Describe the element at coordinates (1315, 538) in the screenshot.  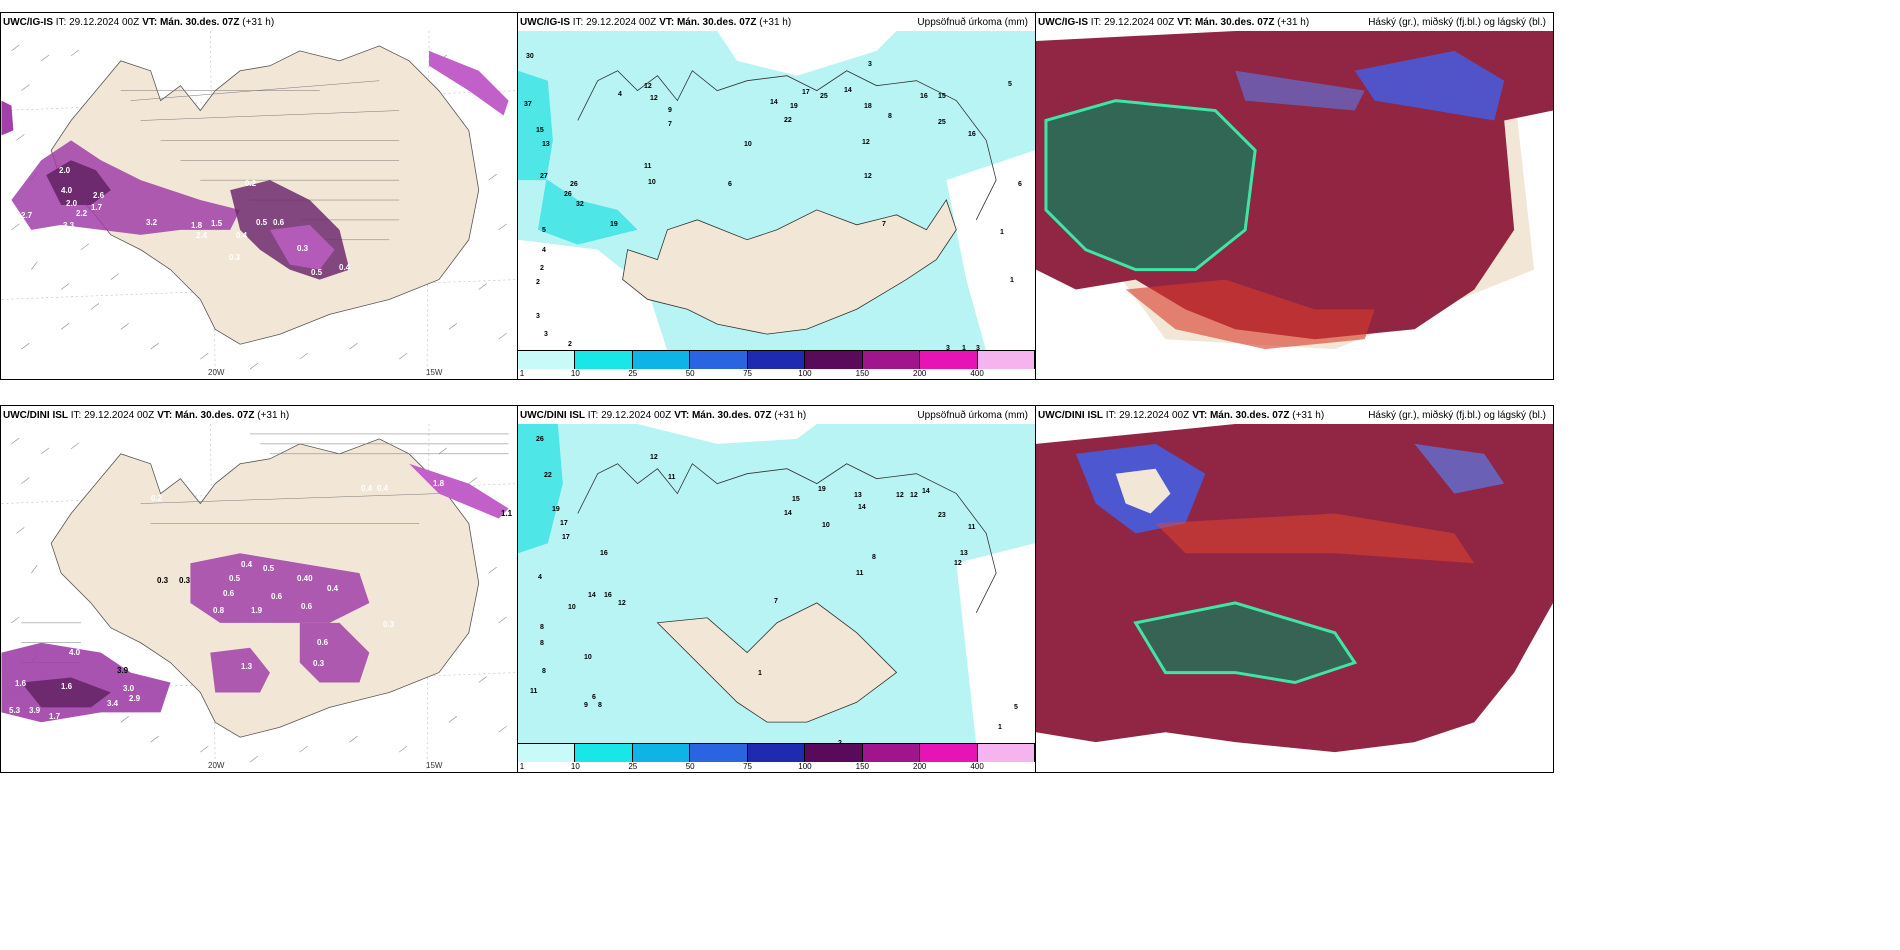
I see `red-low-band` at that location.